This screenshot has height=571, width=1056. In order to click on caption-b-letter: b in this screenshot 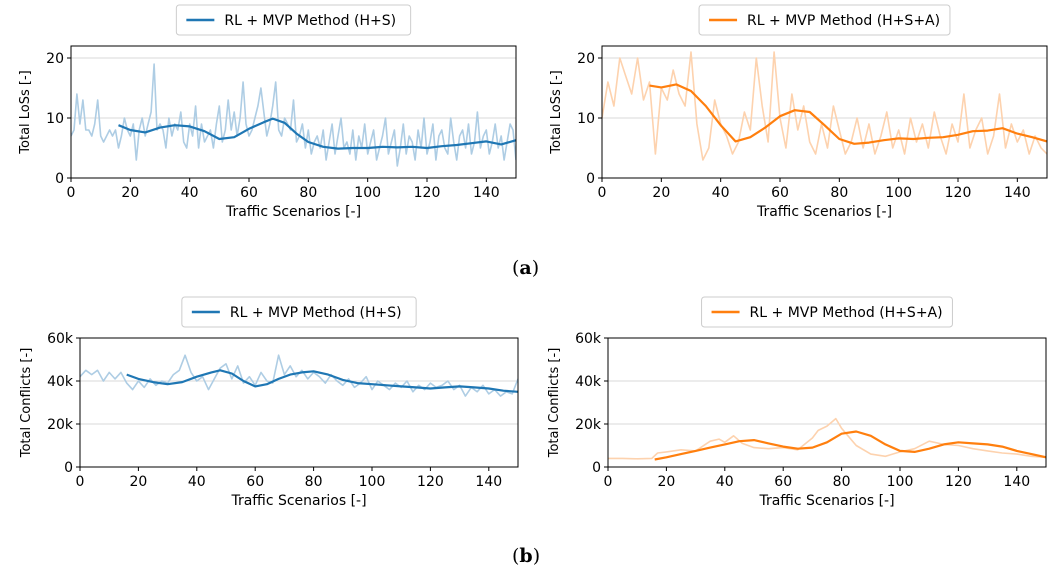, I will do `click(526, 556)`.